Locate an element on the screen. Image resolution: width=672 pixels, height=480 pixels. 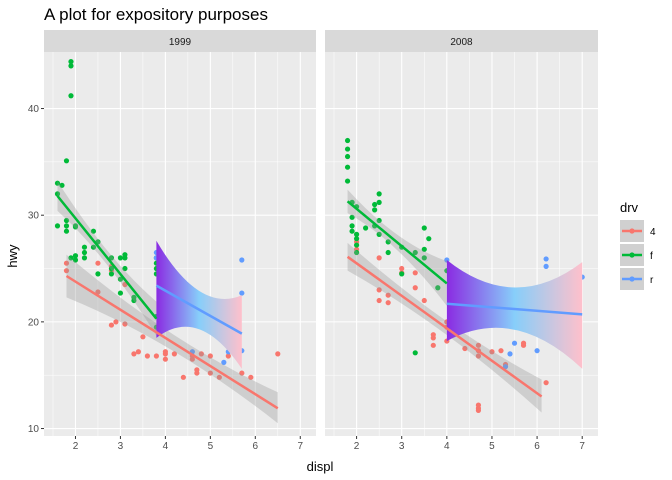
x-tick-label: 5 is located at coordinates (211, 446).